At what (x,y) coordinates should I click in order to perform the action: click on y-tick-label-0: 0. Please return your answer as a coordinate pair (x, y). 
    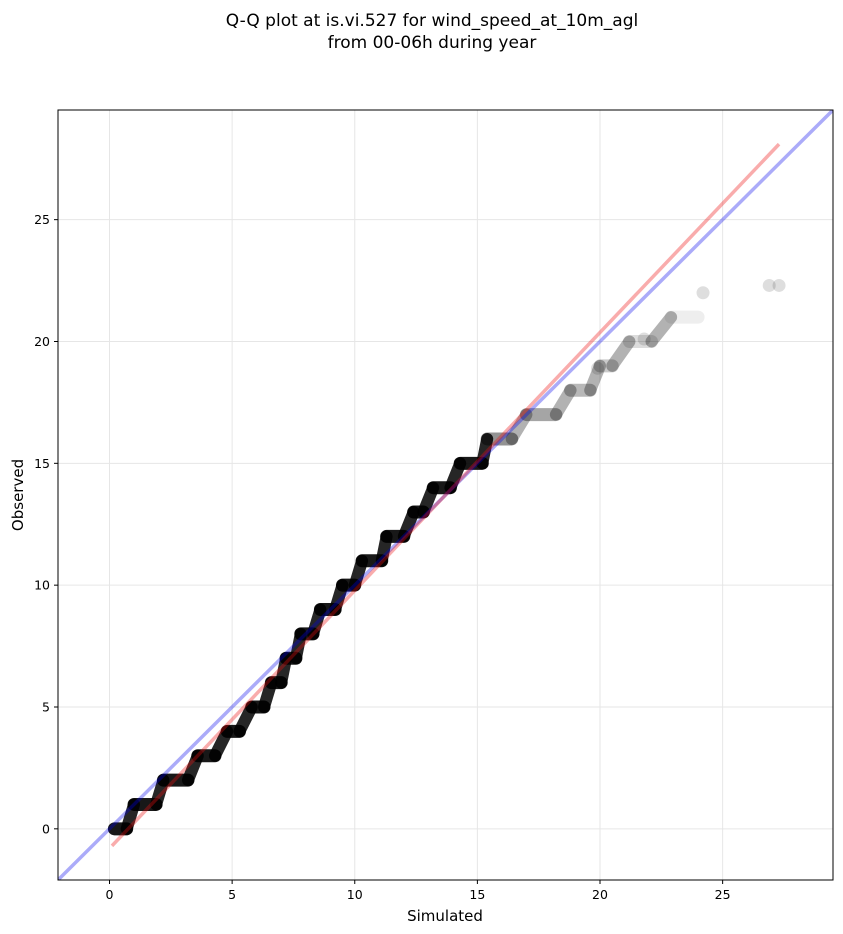
    Looking at the image, I should click on (46, 828).